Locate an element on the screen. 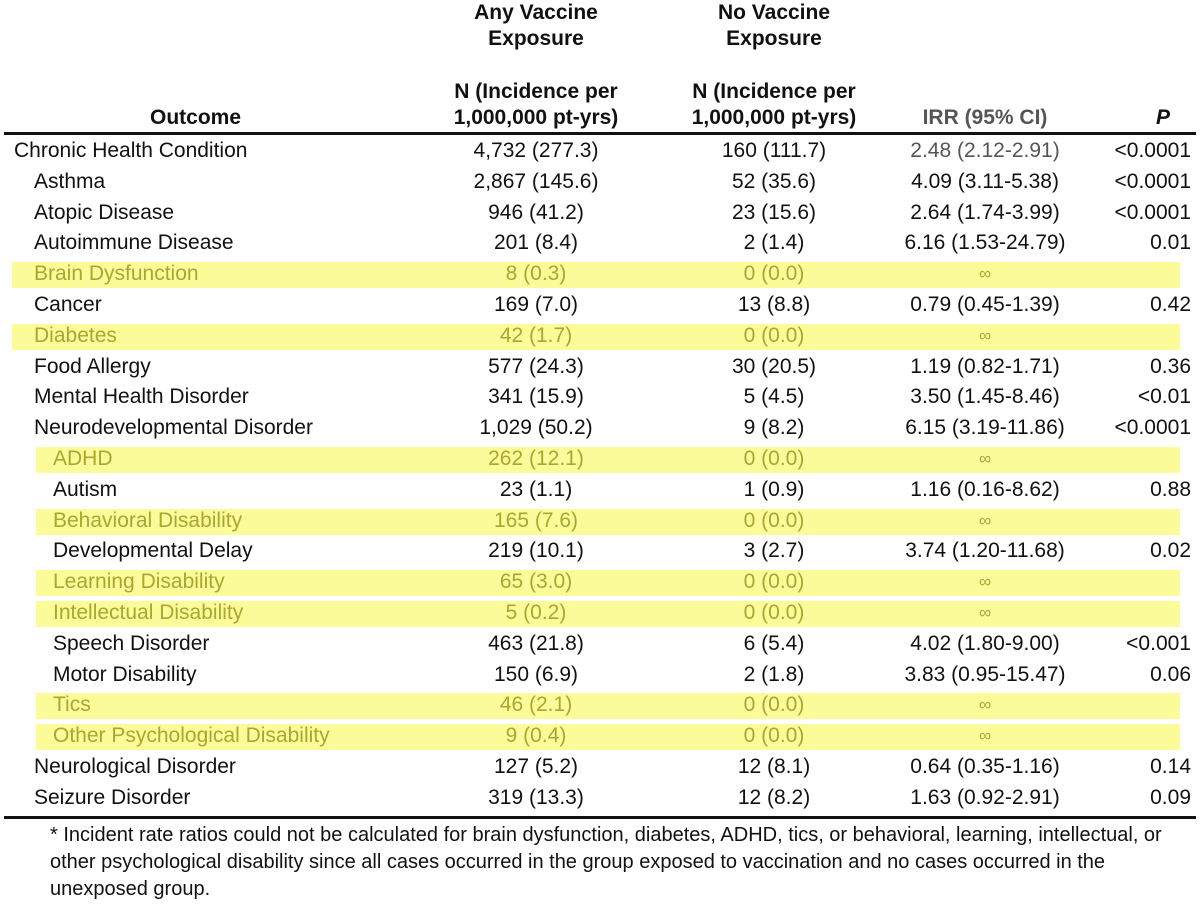 The image size is (1200, 904). outcome-cell: Asthma is located at coordinates (70, 181).